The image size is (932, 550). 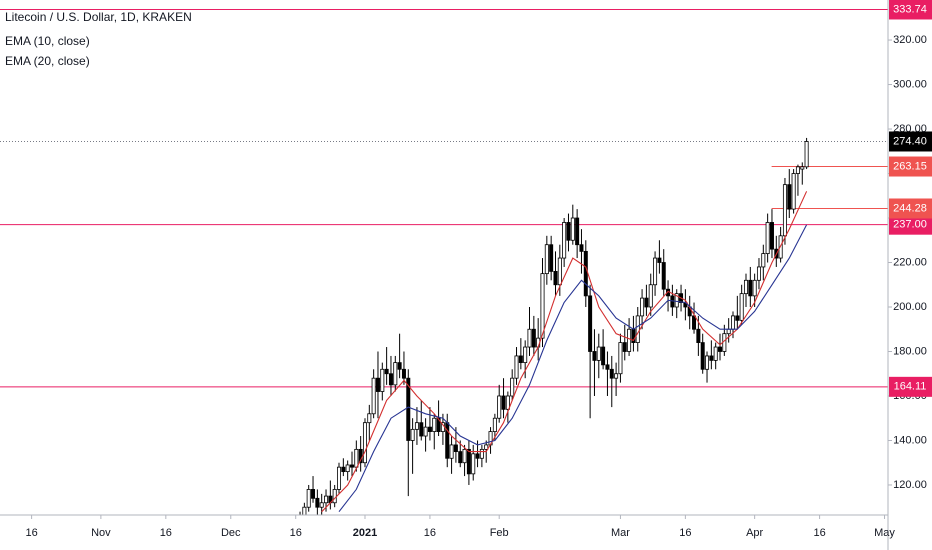 I want to click on price-label: 333.74, so click(x=910, y=9).